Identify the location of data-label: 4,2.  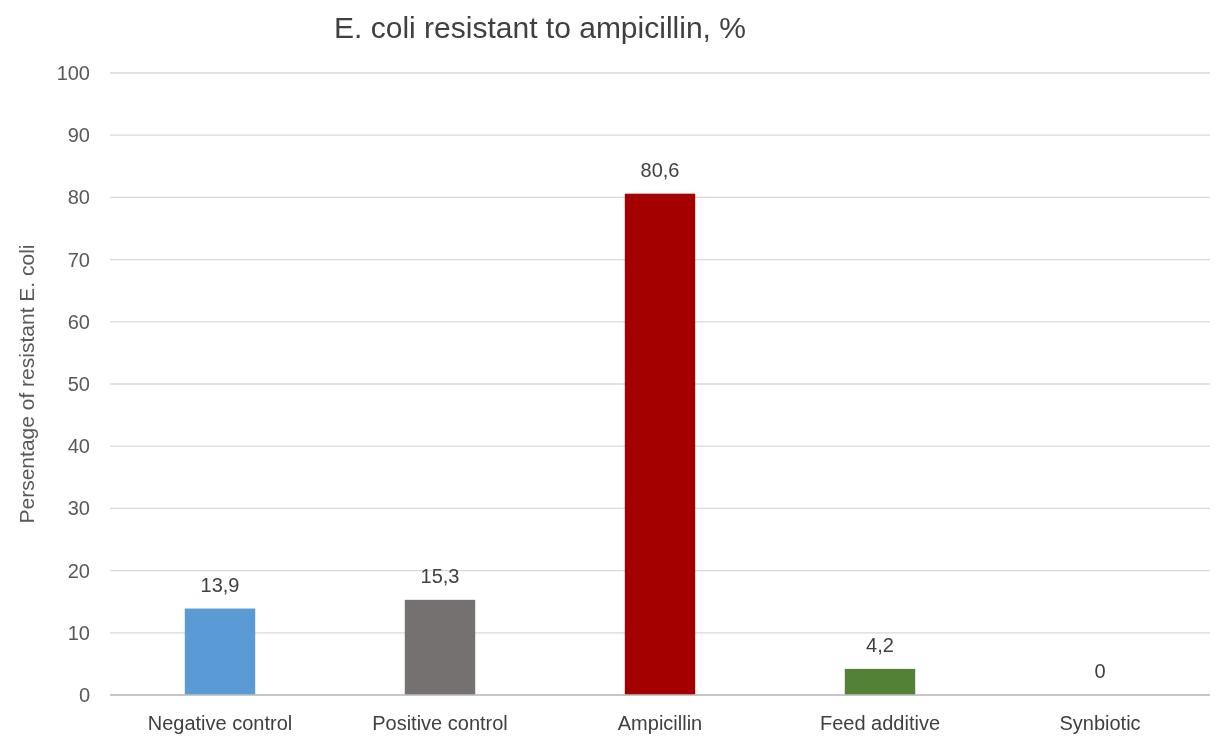
(880, 644).